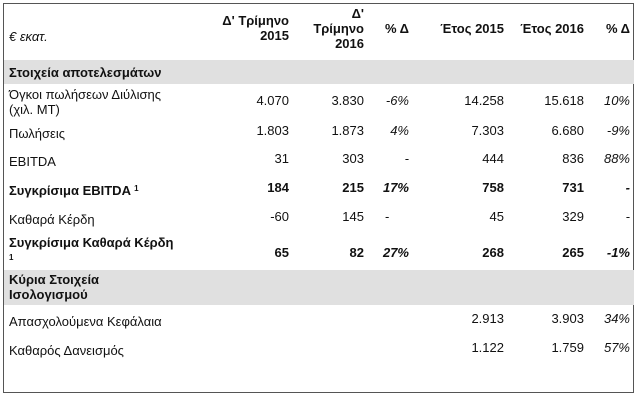 This screenshot has height=400, width=640. What do you see at coordinates (399, 130) in the screenshot?
I see `cell-pct-q: 4%` at bounding box center [399, 130].